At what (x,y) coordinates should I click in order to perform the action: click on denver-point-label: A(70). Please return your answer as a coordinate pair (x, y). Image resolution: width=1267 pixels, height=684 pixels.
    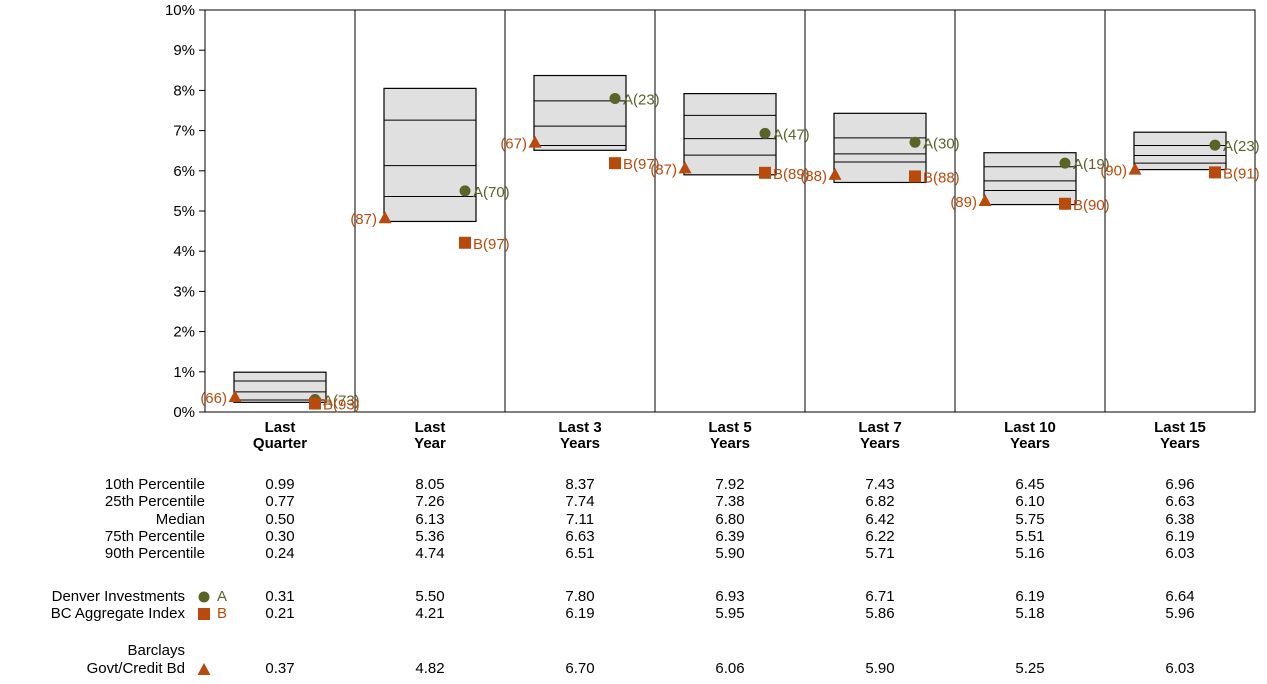
    Looking at the image, I should click on (491, 192).